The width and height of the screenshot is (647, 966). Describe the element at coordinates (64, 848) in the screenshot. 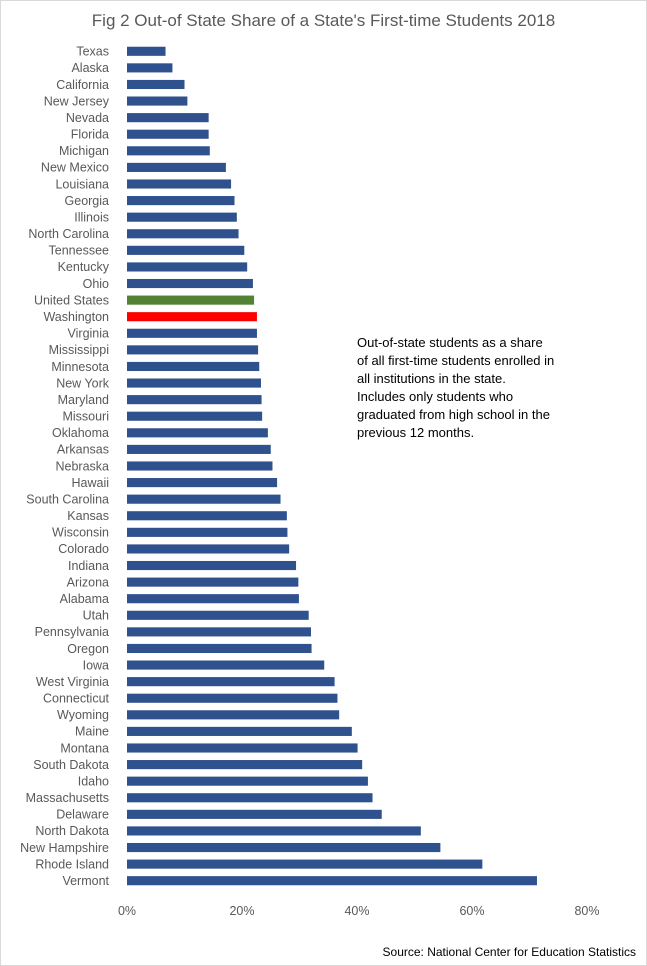

I see `category-label: New Hampshire` at that location.